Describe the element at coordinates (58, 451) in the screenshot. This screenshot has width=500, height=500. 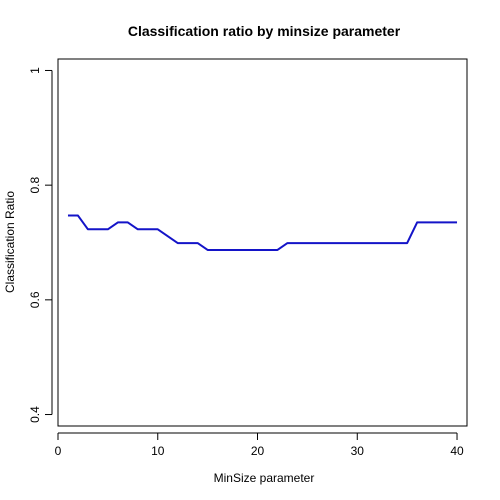
I see `x-tick-label: 0` at that location.